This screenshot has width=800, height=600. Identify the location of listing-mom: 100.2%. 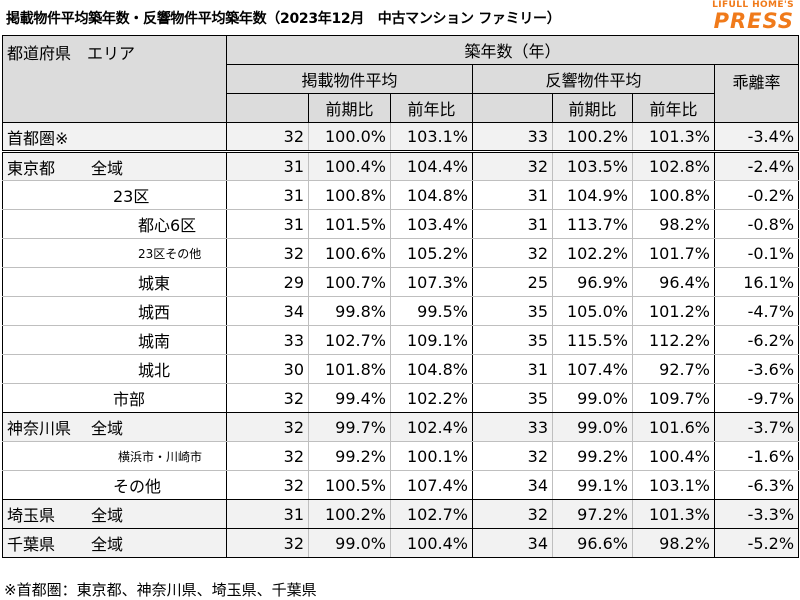
(349, 514).